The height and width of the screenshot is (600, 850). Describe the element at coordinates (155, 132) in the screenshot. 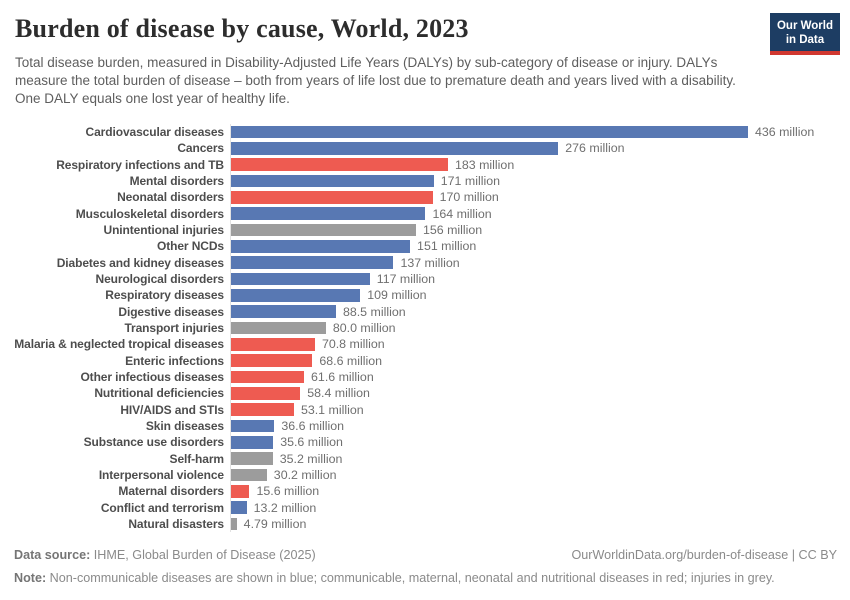

I see `category-label: Cardiovascular diseases` at that location.